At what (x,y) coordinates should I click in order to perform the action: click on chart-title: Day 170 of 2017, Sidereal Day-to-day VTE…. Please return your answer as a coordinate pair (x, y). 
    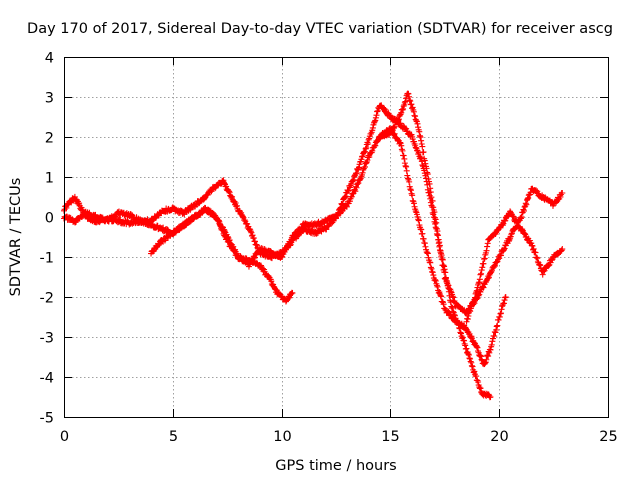
    Looking at the image, I should click on (320, 29).